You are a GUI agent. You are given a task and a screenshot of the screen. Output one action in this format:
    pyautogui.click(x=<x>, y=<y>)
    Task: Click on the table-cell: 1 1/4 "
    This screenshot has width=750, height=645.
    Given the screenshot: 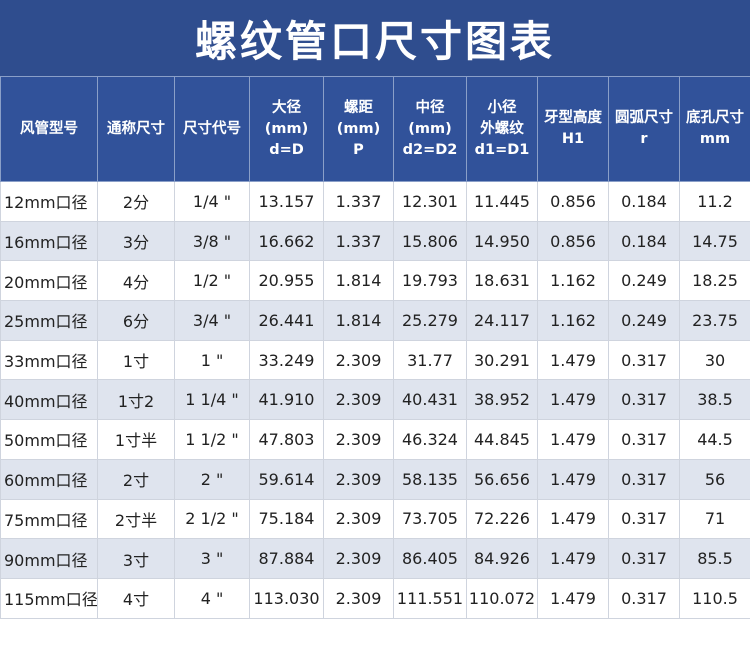 What is the action you would take?
    pyautogui.click(x=212, y=400)
    